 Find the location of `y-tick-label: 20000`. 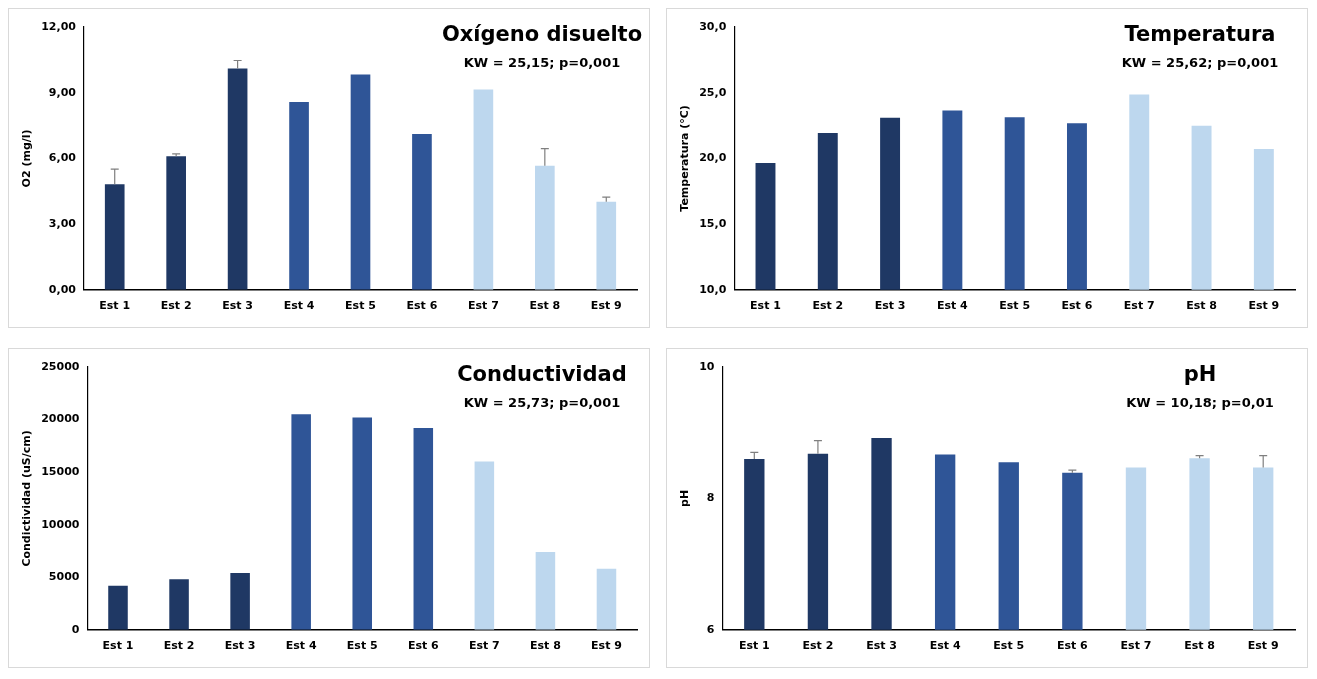

y-tick-label: 20000 is located at coordinates (60, 419).